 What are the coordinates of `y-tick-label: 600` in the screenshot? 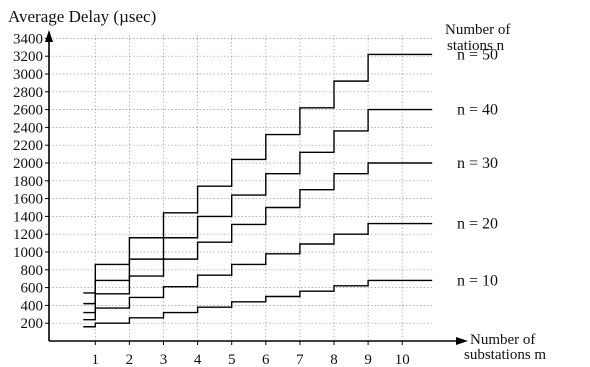 It's located at (32, 289).